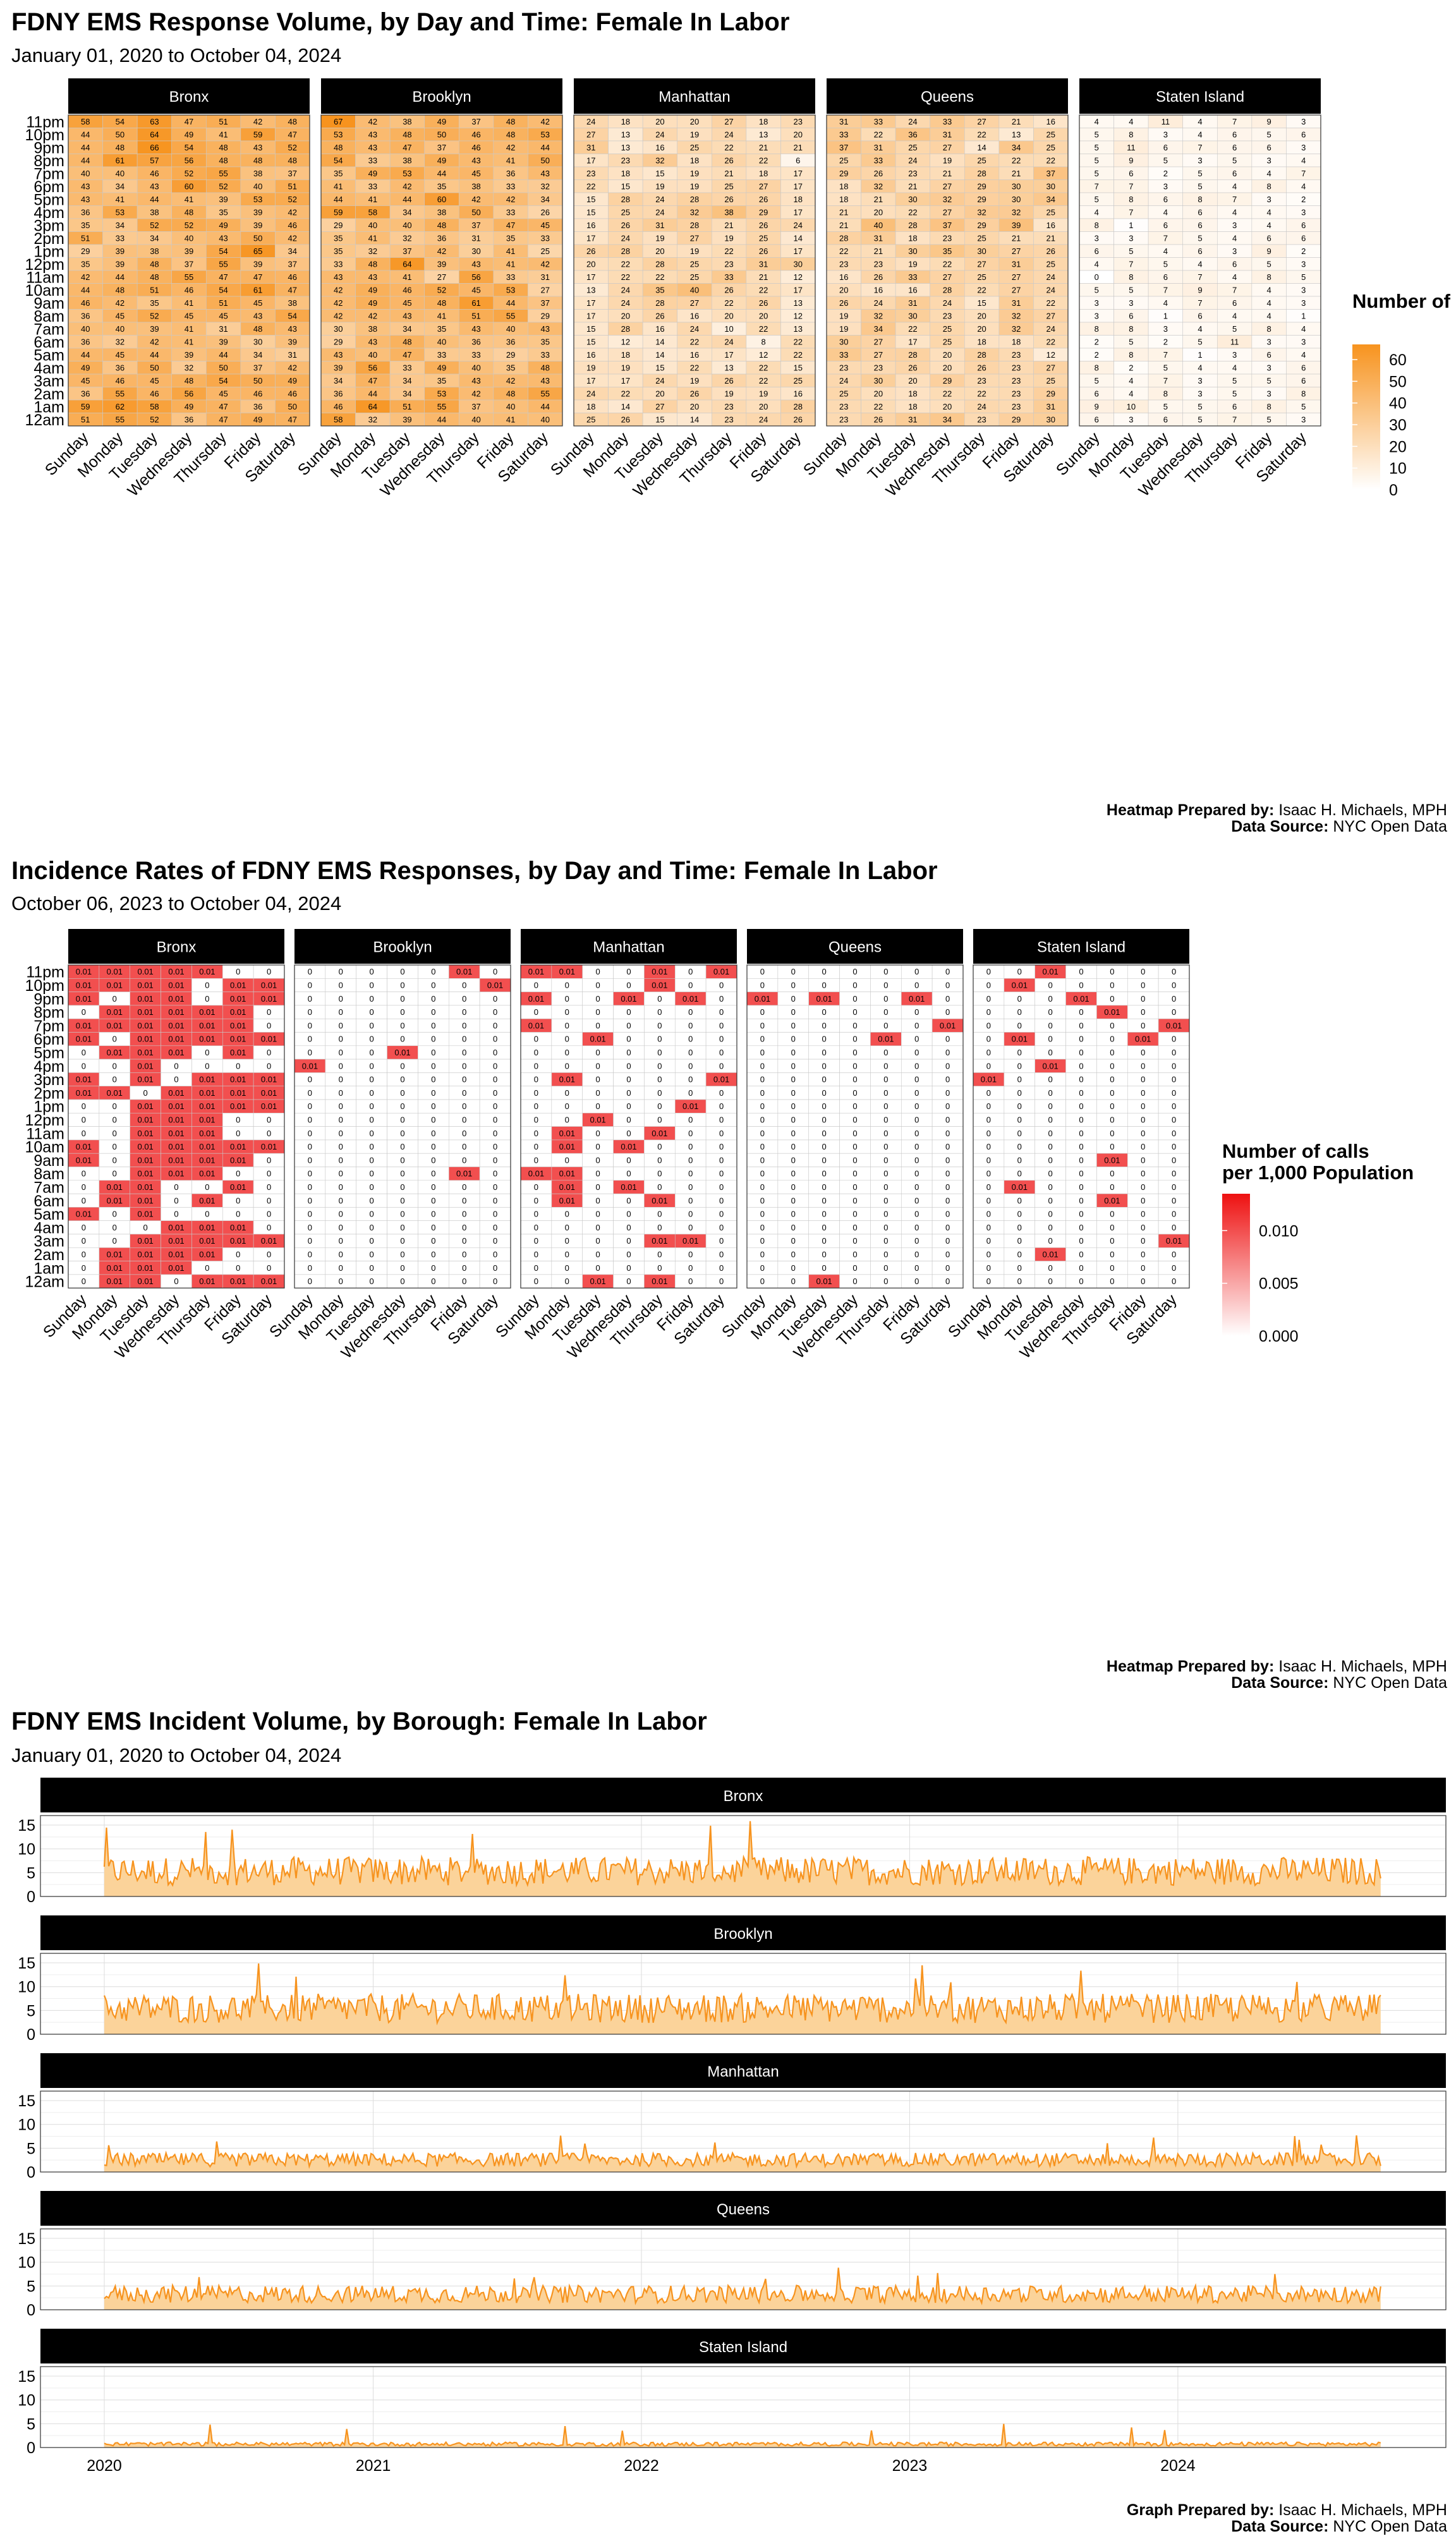 Image resolution: width=1456 pixels, height=2548 pixels. Describe the element at coordinates (292, 393) in the screenshot. I see `cell-value-label: 46` at that location.